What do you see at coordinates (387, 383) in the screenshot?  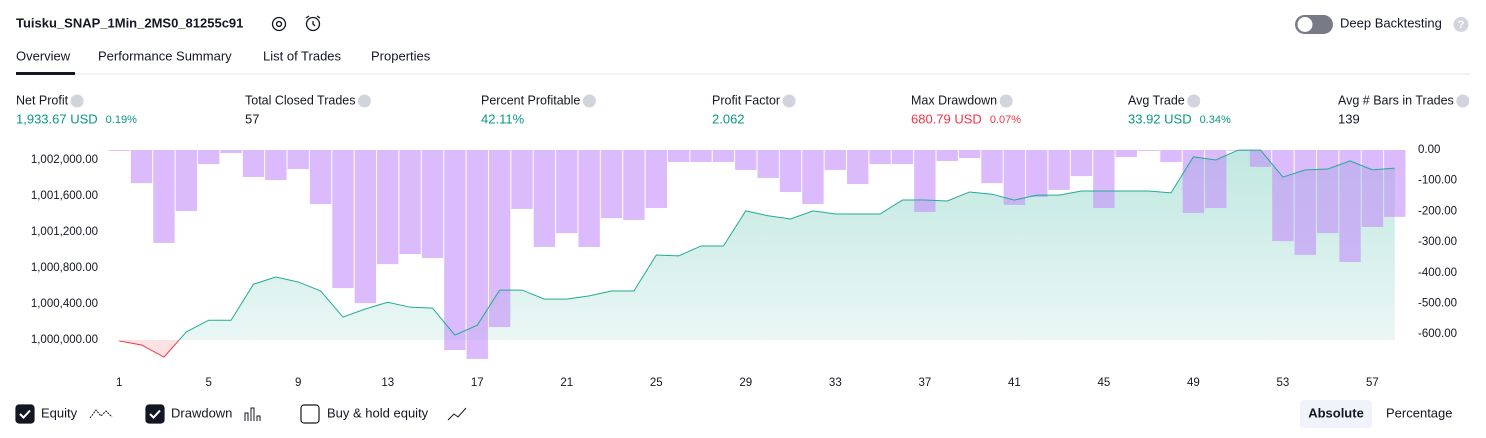 I see `x-tick-label: 13` at bounding box center [387, 383].